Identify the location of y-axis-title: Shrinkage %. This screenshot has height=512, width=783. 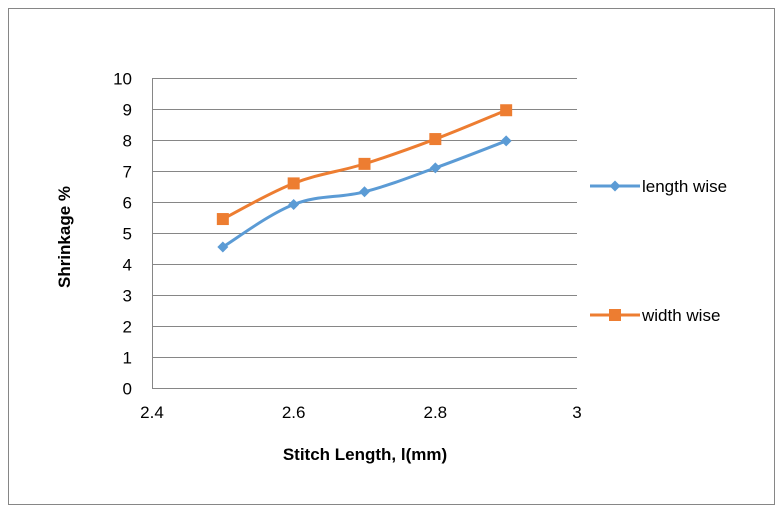
(64, 237).